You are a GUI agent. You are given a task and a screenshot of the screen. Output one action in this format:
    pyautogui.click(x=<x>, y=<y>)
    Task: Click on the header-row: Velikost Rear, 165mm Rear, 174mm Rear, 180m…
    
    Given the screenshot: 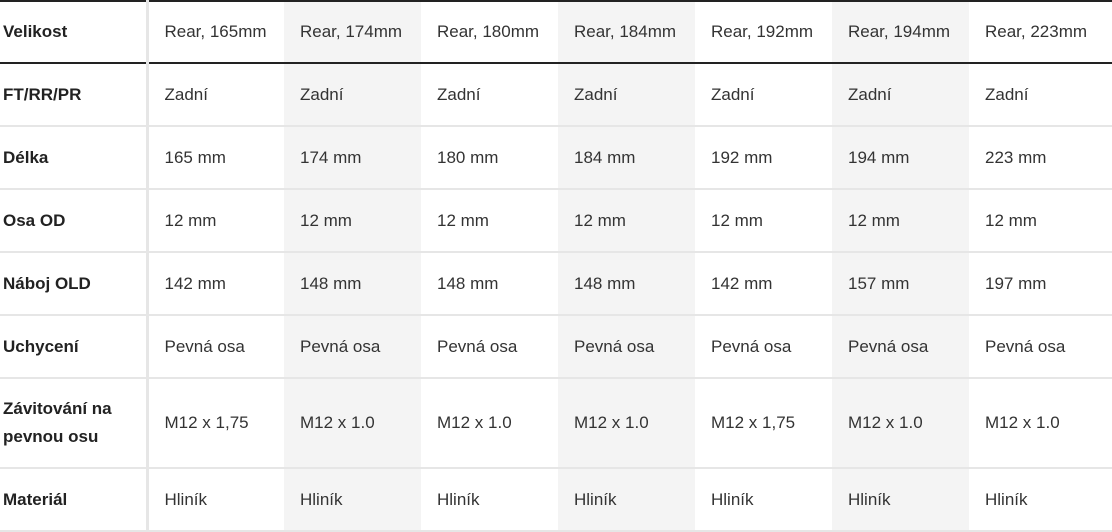 What is the action you would take?
    pyautogui.click(x=556, y=32)
    